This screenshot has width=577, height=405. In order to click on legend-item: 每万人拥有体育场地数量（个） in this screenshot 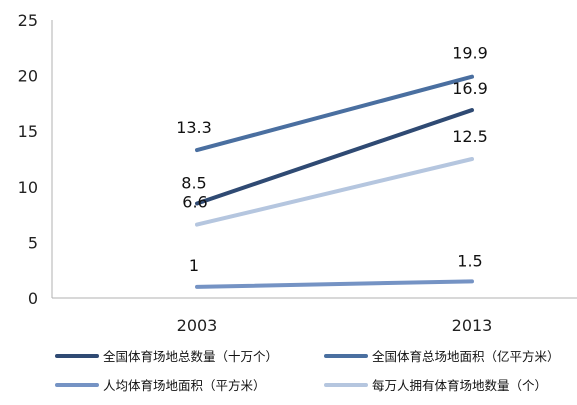, I will do `click(435, 384)`.